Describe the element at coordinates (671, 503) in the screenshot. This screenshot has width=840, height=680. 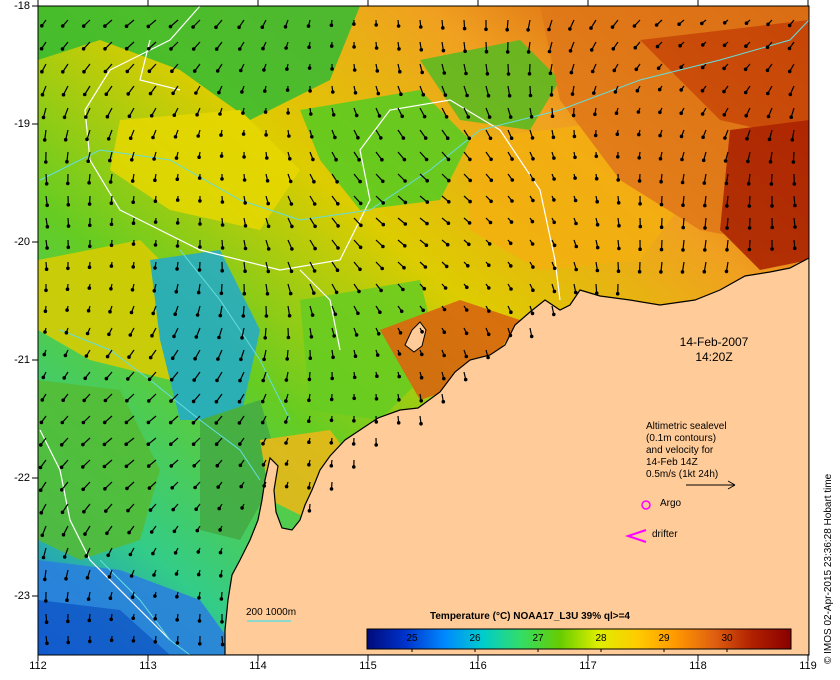
I see `argo-label: Argo` at that location.